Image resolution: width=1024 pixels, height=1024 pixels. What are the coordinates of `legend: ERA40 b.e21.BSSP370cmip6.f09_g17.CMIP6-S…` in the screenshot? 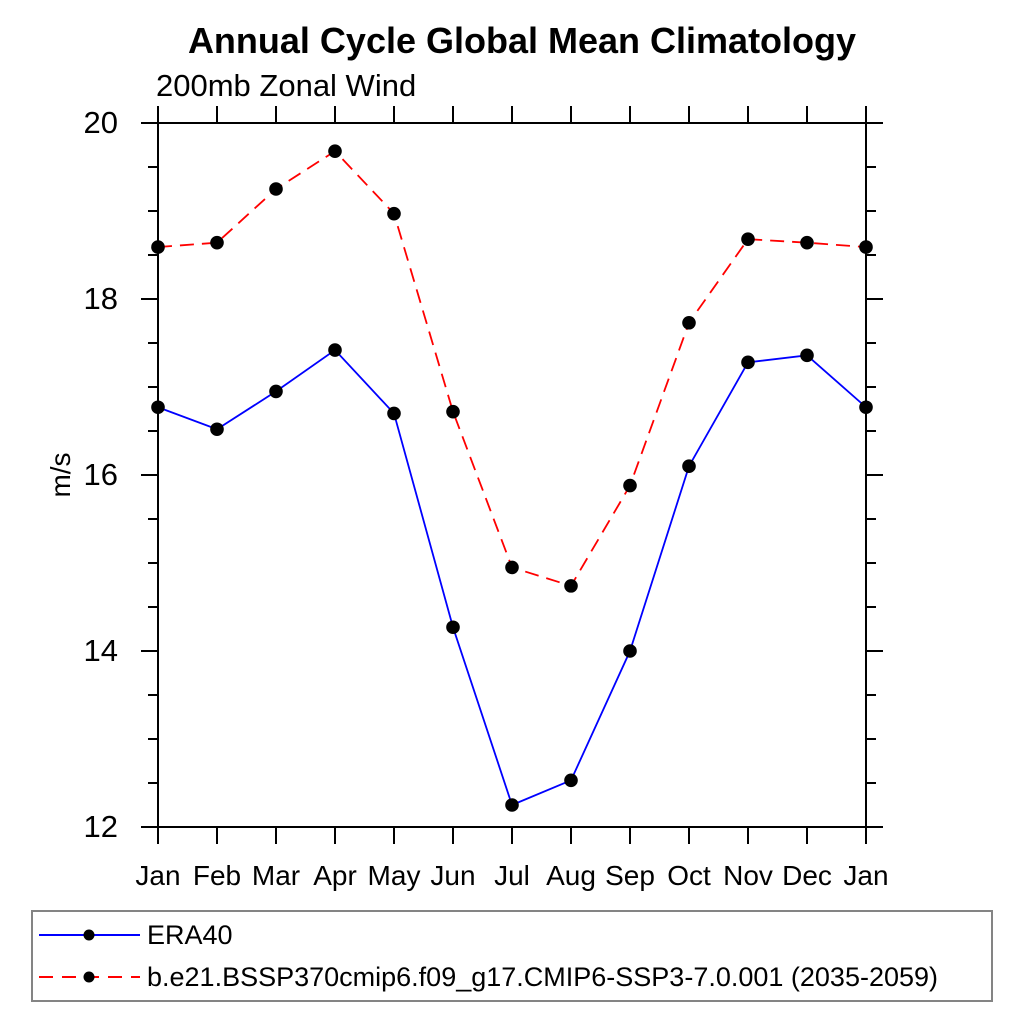 It's located at (512, 956).